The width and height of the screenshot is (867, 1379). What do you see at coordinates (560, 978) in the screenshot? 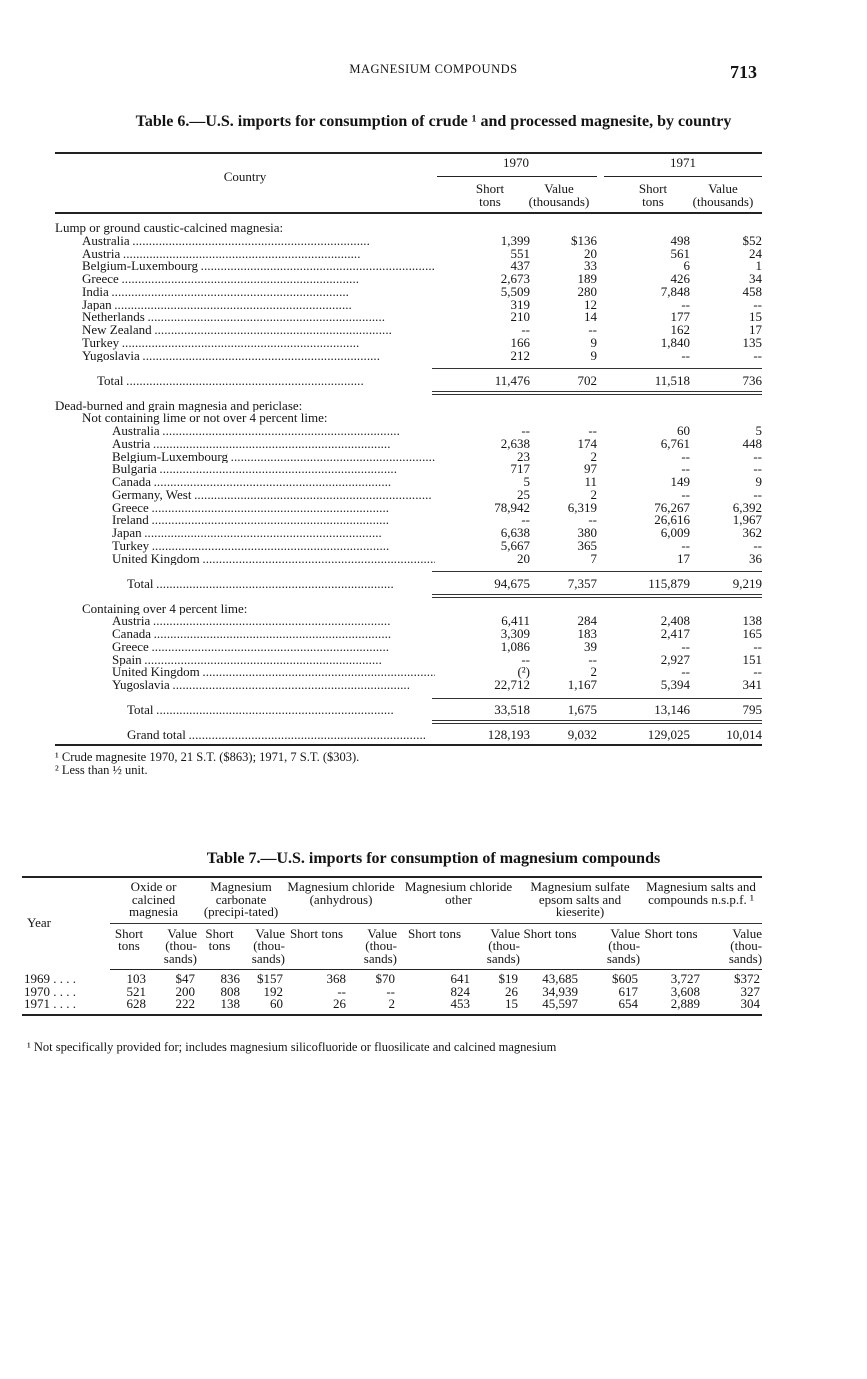
I see `short-tons-cell: 43,685` at bounding box center [560, 978].